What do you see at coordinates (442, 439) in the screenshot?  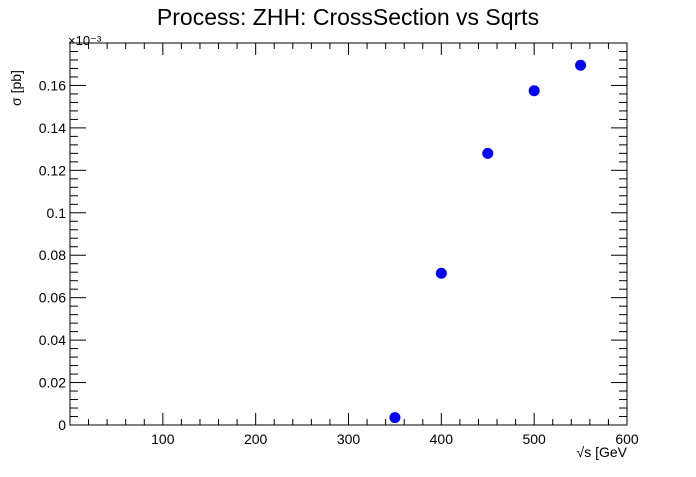 I see `x-tick-label: 400` at bounding box center [442, 439].